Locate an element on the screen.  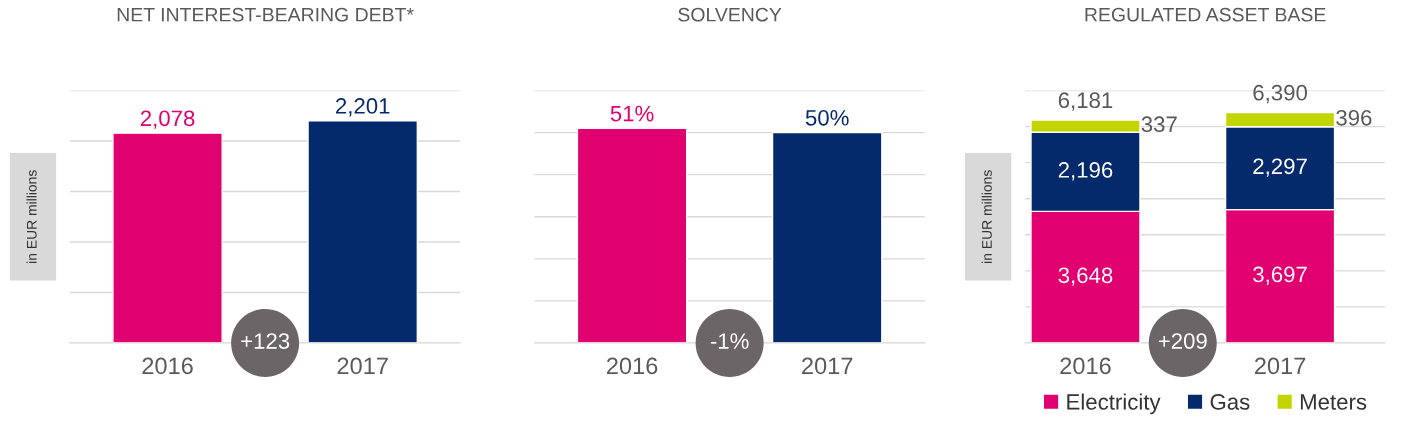
chart-title: REGULATED ASSET BASE is located at coordinates (1205, 14).